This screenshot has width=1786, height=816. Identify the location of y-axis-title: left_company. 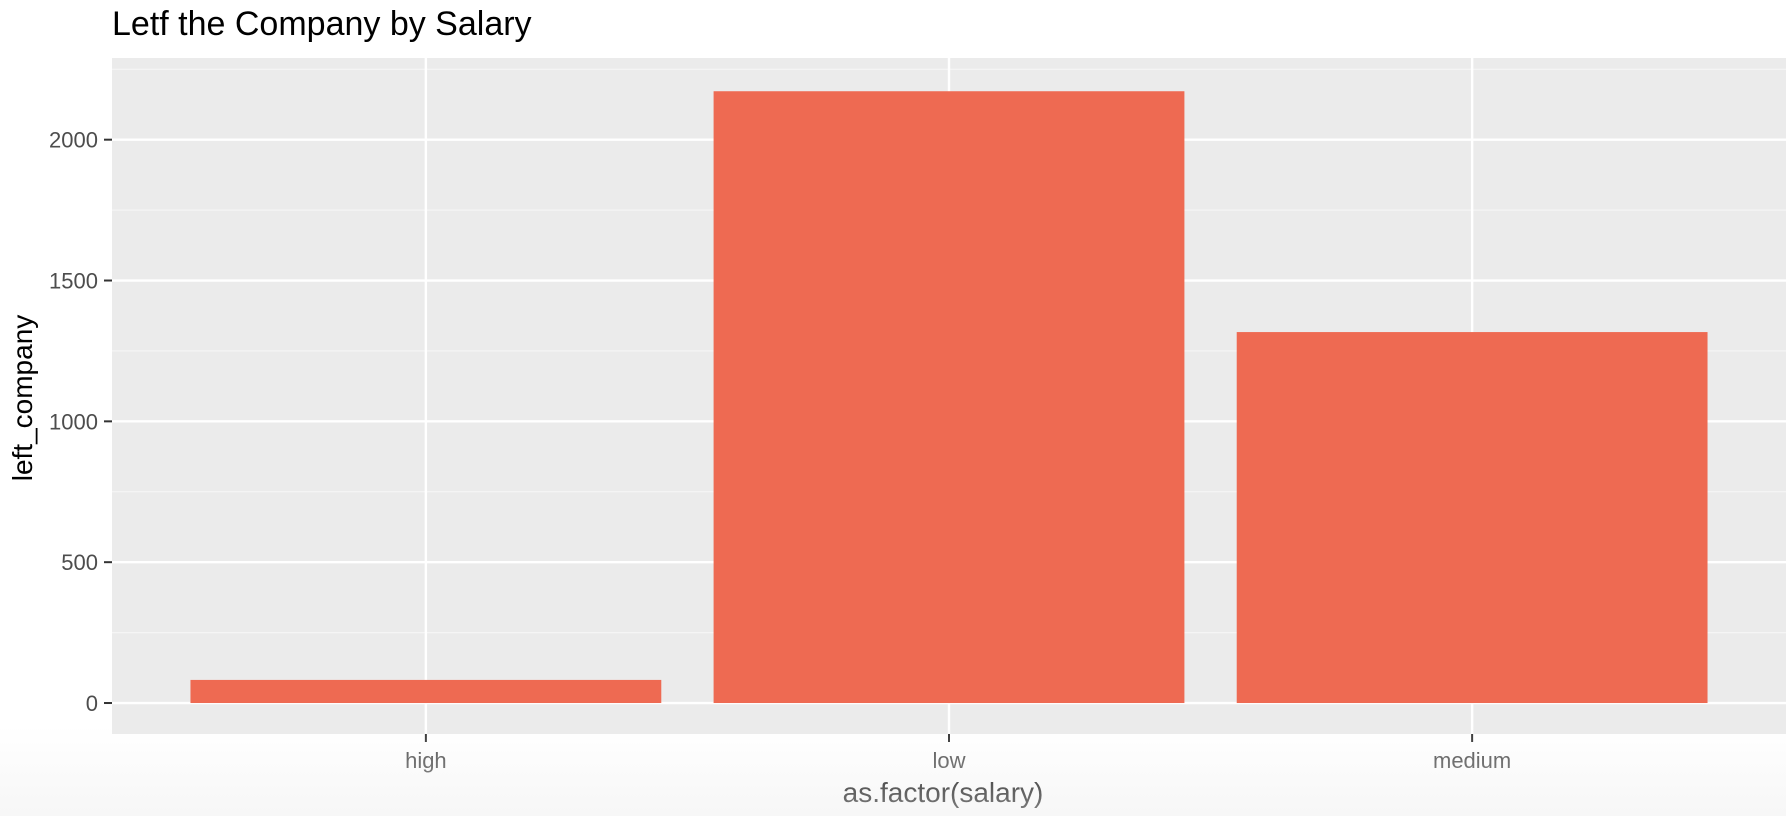
(22, 398).